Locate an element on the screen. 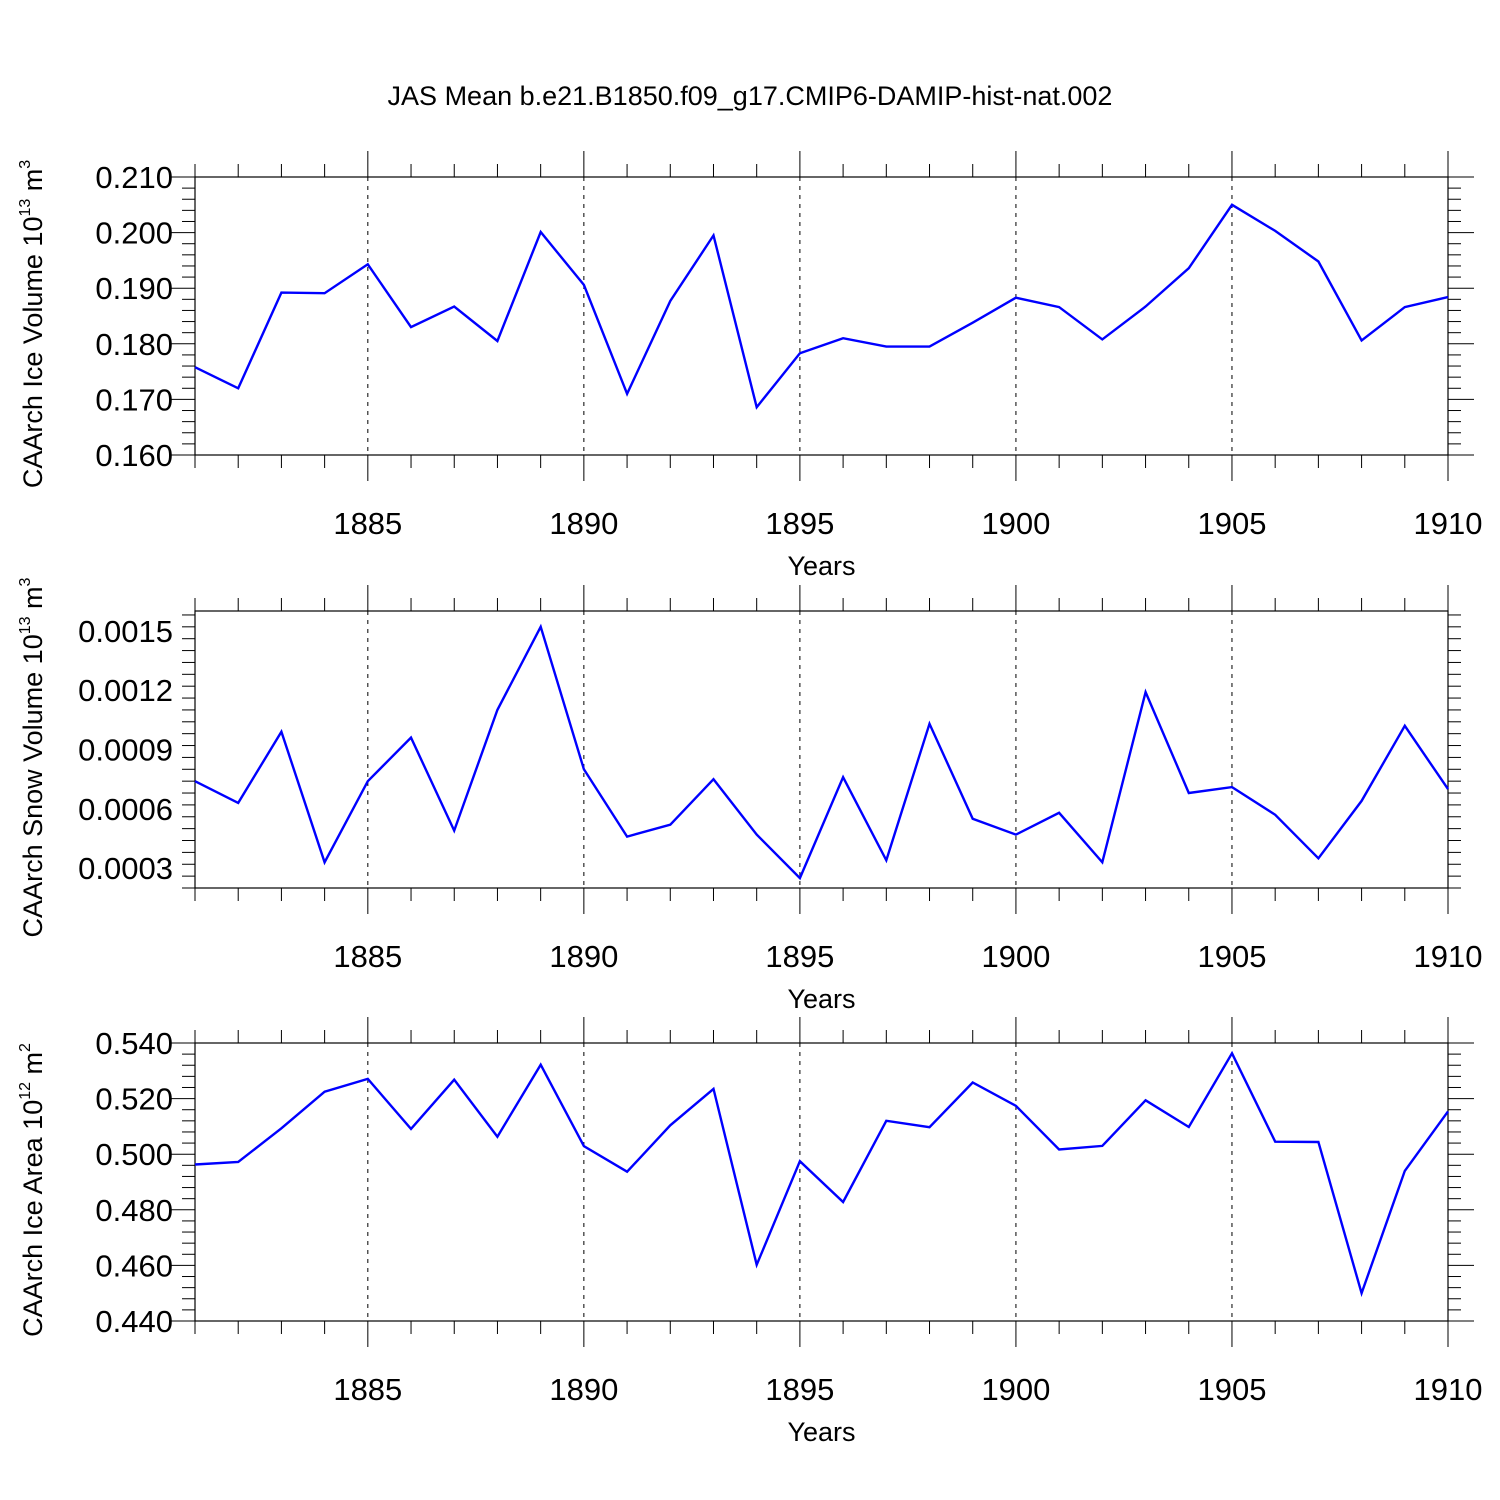 The width and height of the screenshot is (1500, 1500). y-tick-label: 0.190 is located at coordinates (134, 288).